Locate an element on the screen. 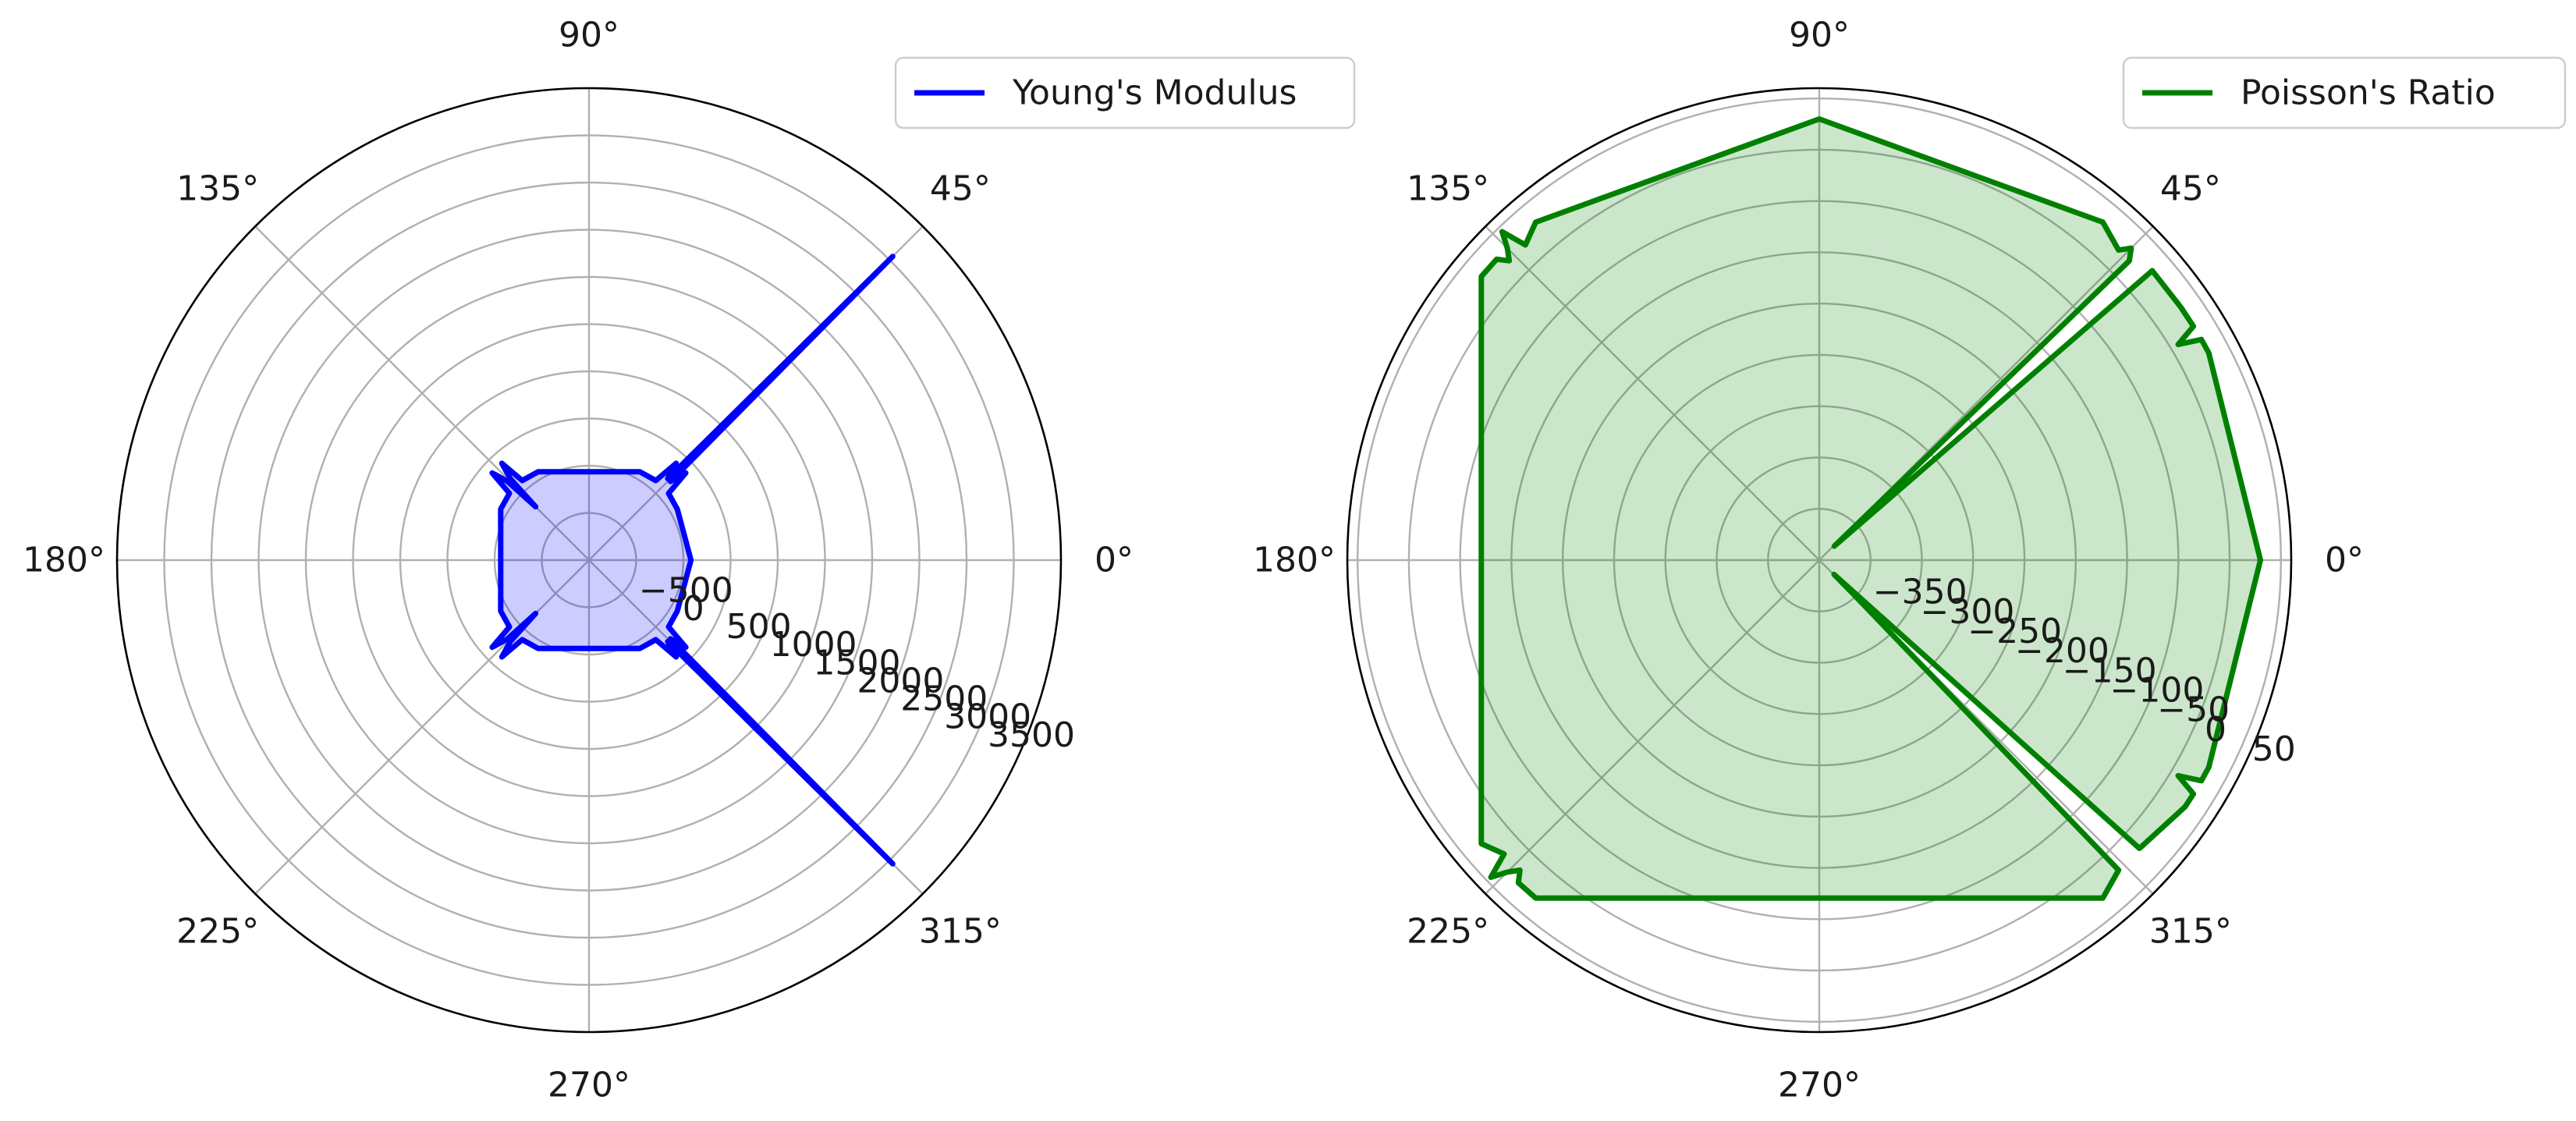  radial-tick-label: −200 is located at coordinates (2062, 651).